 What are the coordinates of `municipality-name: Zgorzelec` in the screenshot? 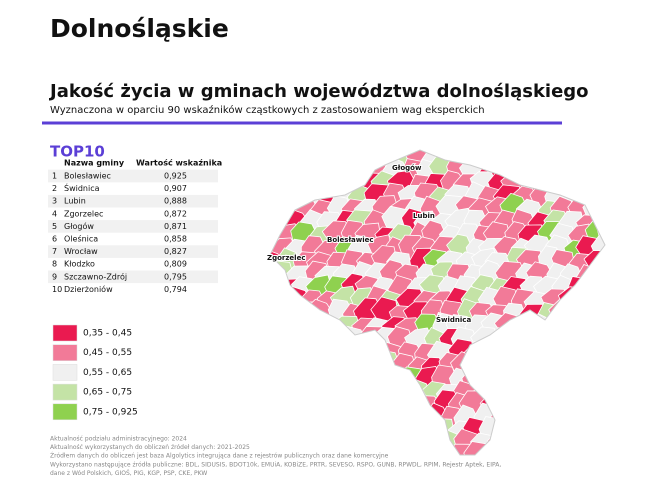 It's located at (83, 213).